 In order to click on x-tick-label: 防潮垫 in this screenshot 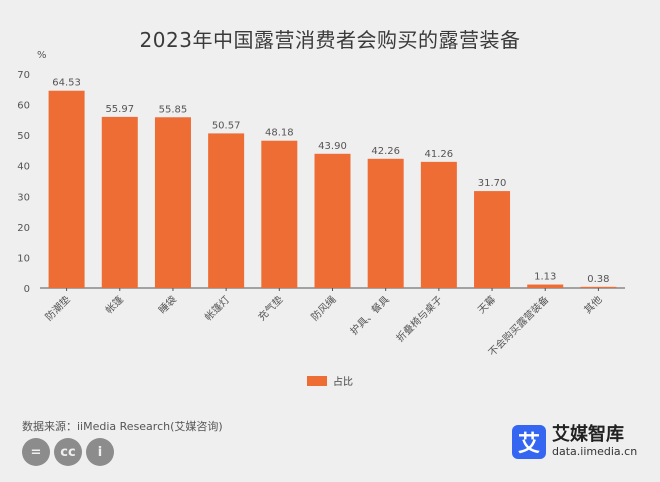, I will do `click(57, 308)`.